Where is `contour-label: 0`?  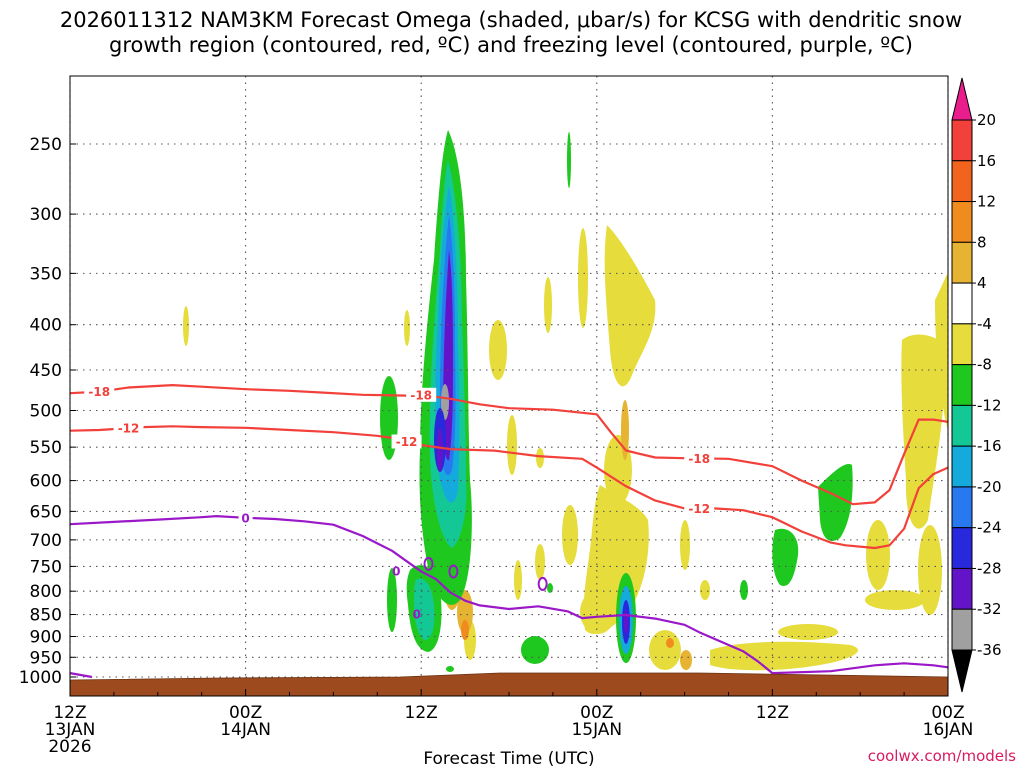 contour-label: 0 is located at coordinates (245, 518).